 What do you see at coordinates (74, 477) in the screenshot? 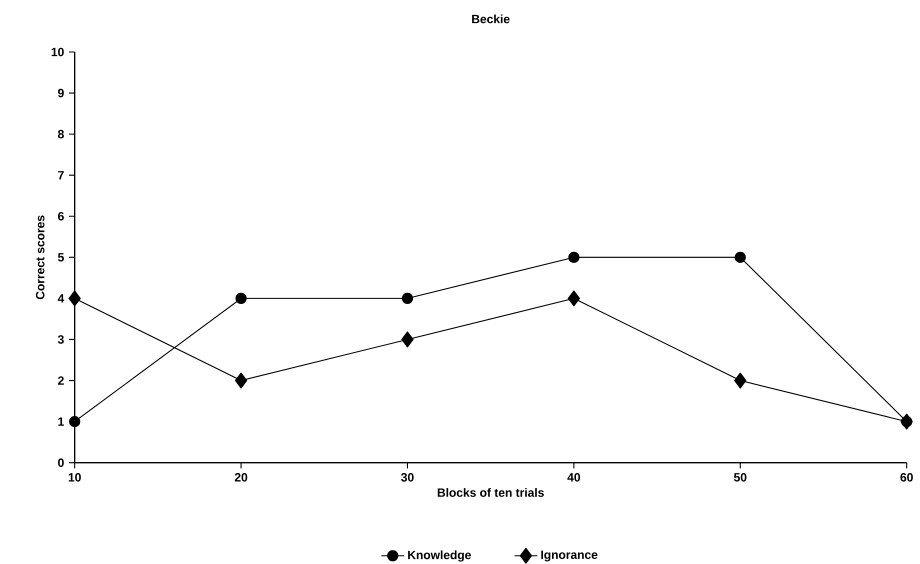
I see `x-tick-label: 10` at bounding box center [74, 477].